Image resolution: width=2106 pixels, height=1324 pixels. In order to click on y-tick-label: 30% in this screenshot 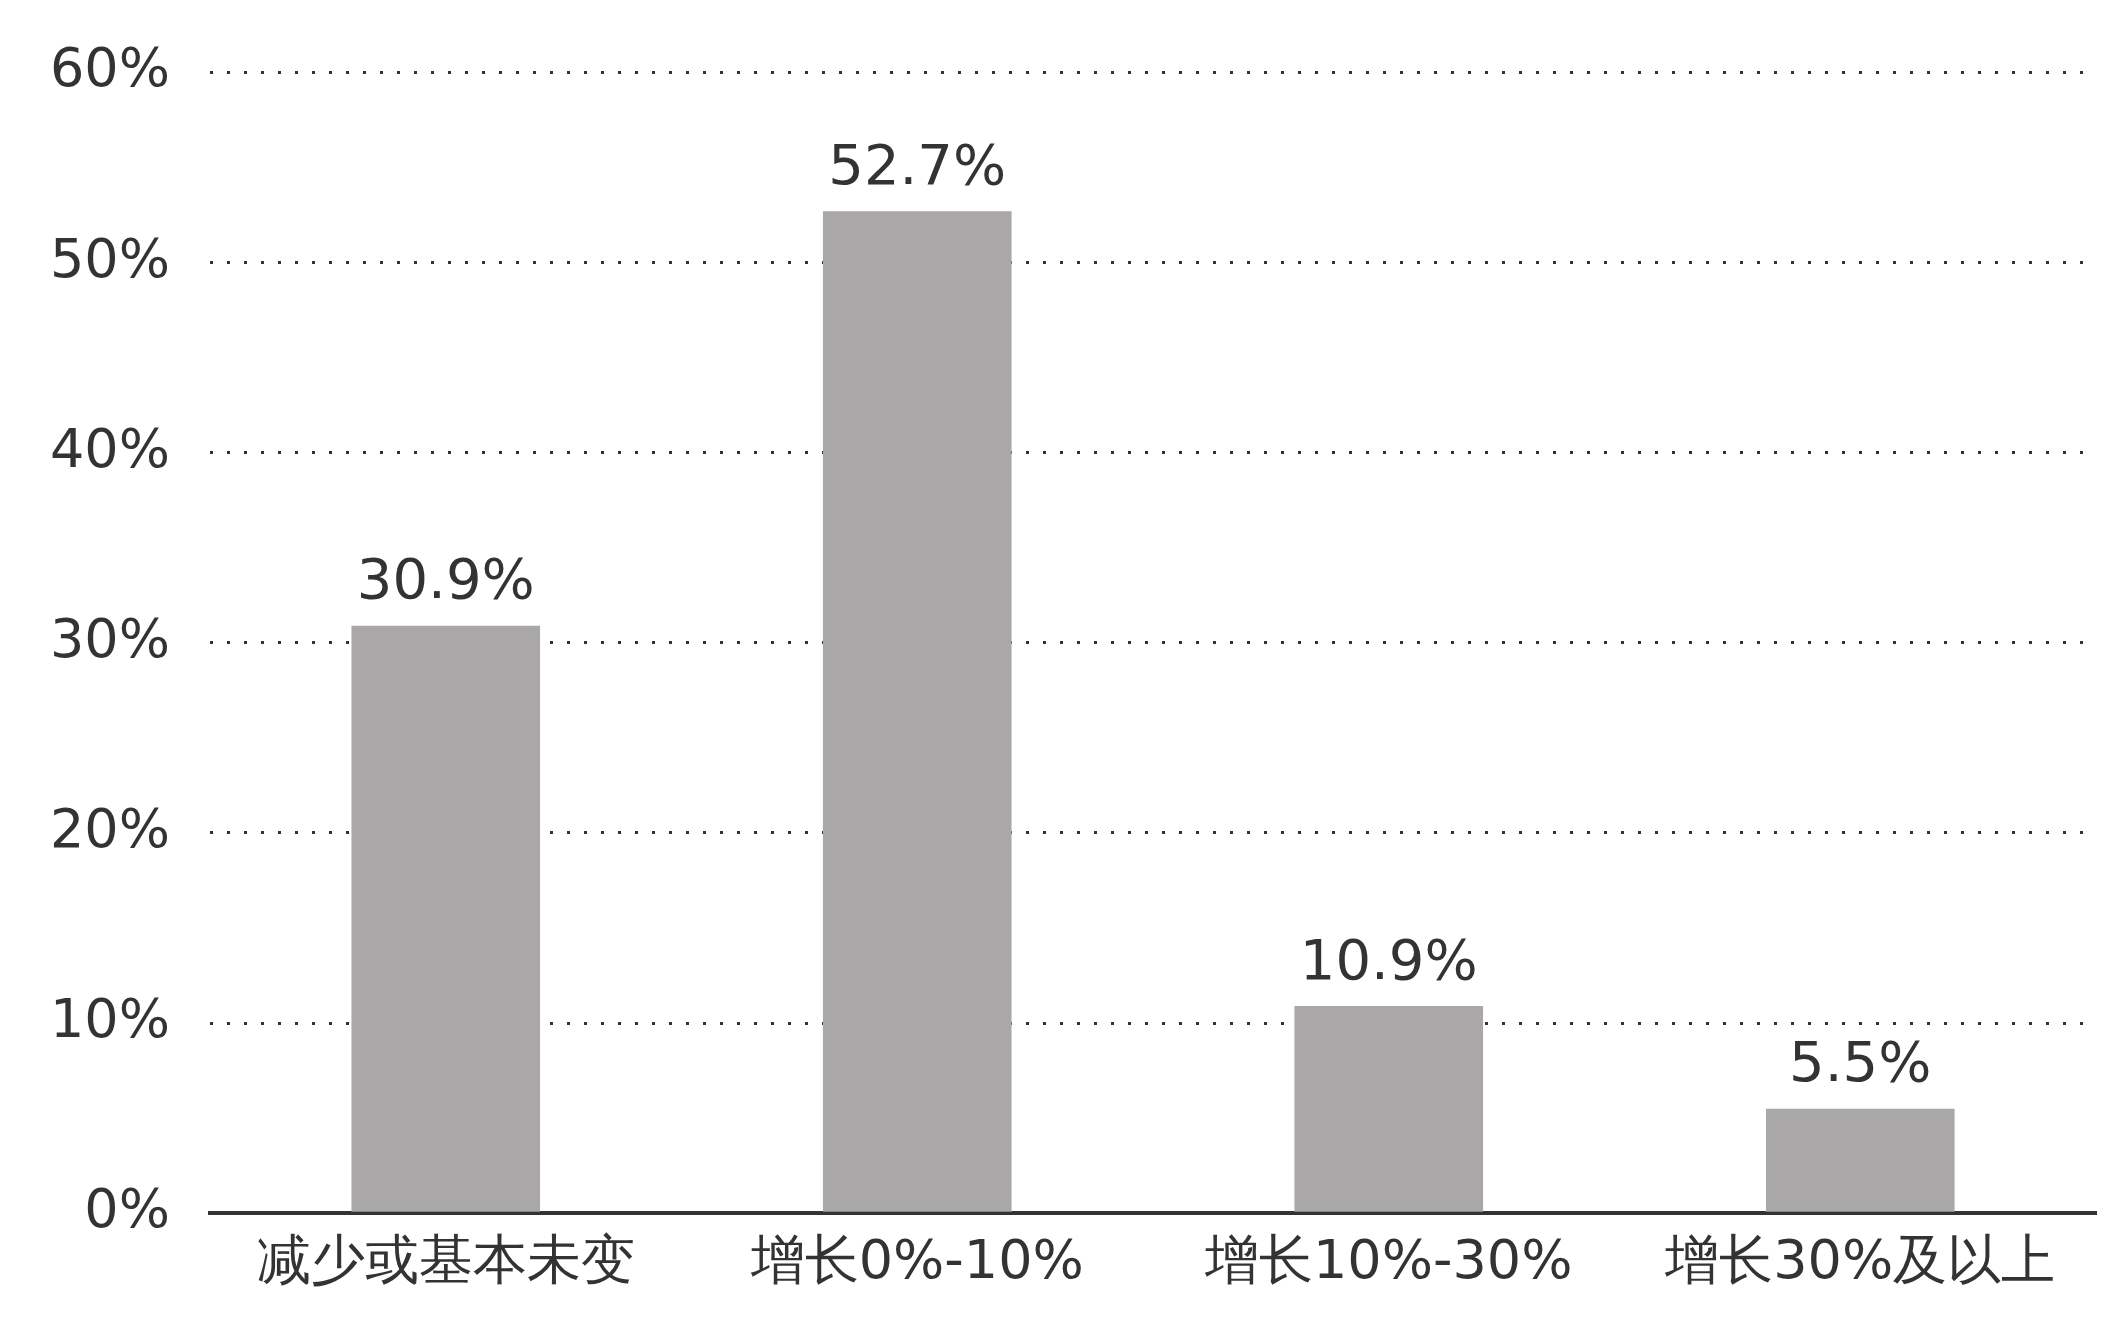, I will do `click(110, 638)`.